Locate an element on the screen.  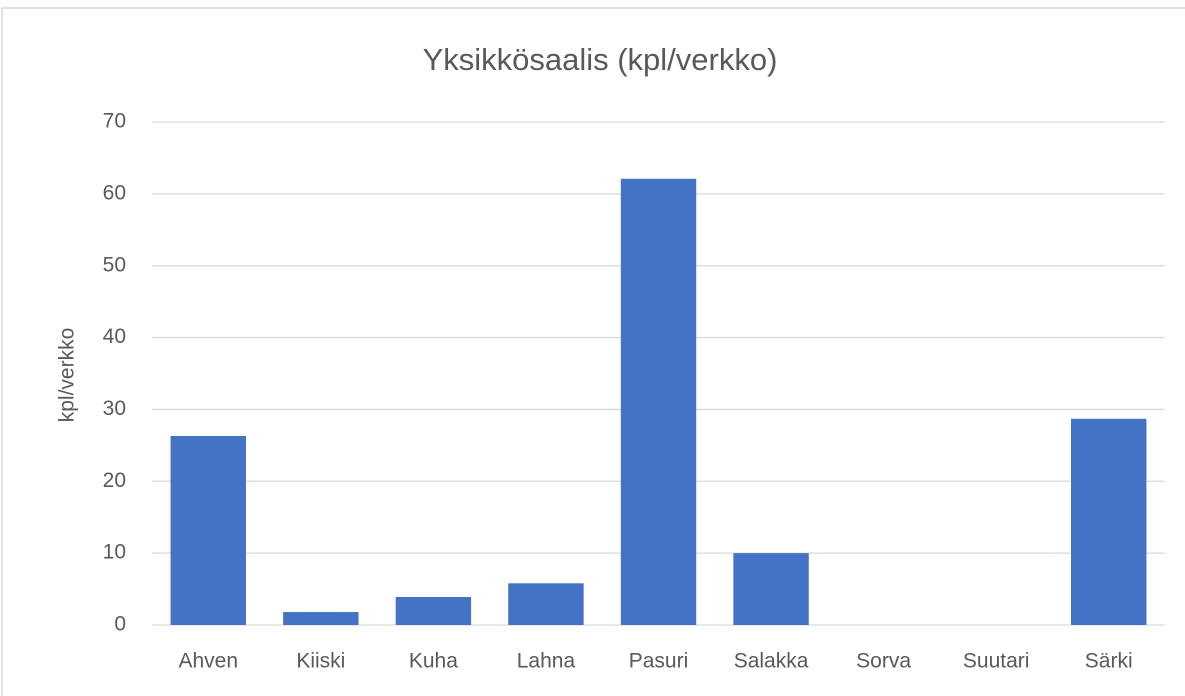
y-tick-label: 10 is located at coordinates (114, 552).